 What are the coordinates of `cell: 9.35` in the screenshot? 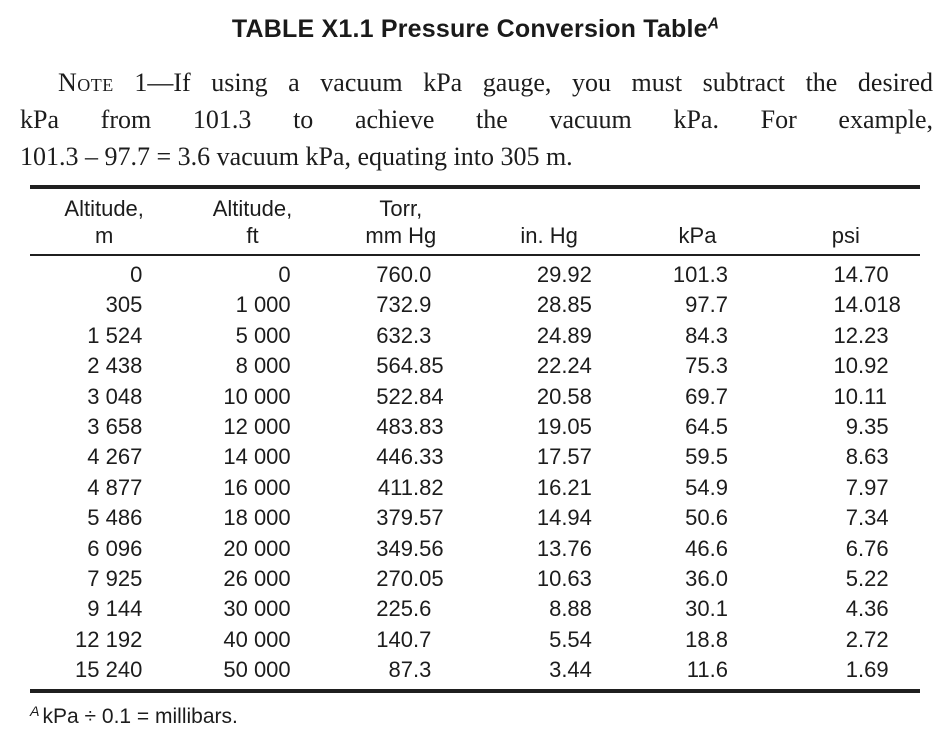 It's located at (867, 427).